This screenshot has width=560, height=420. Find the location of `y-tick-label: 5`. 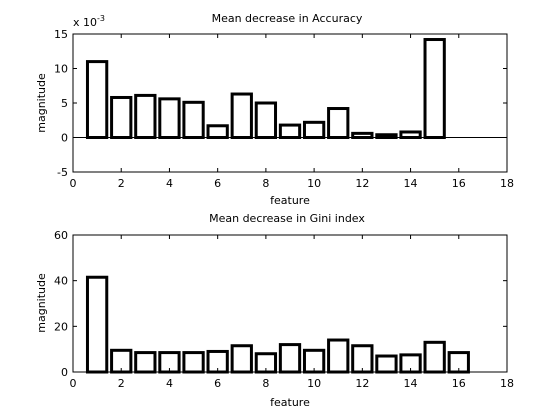

y-tick-label: 5 is located at coordinates (64, 103).